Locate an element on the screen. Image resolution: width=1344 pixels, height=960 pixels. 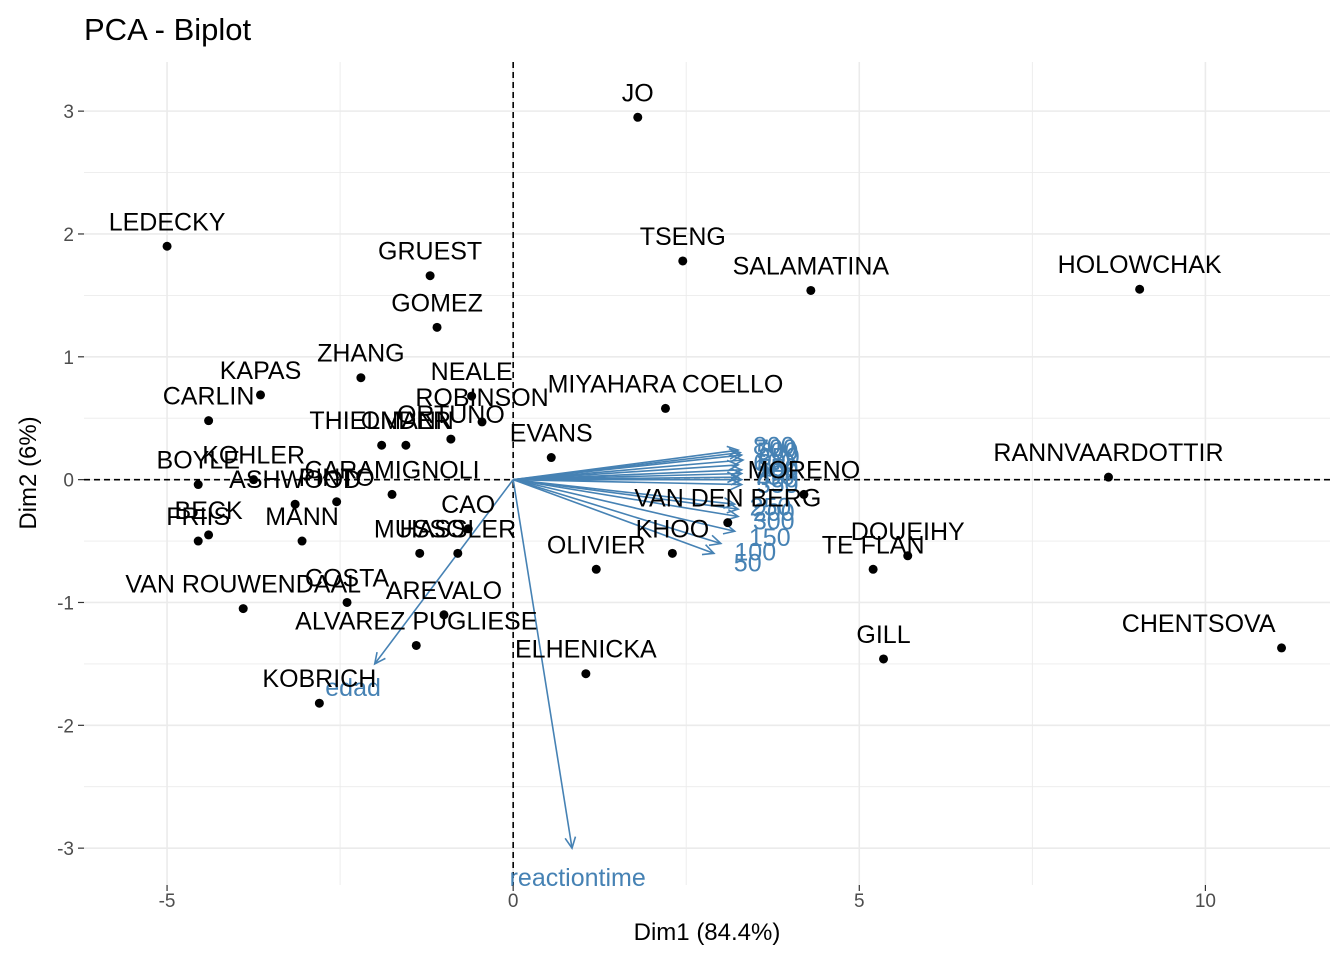
point-label: CAO is located at coordinates (468, 505).